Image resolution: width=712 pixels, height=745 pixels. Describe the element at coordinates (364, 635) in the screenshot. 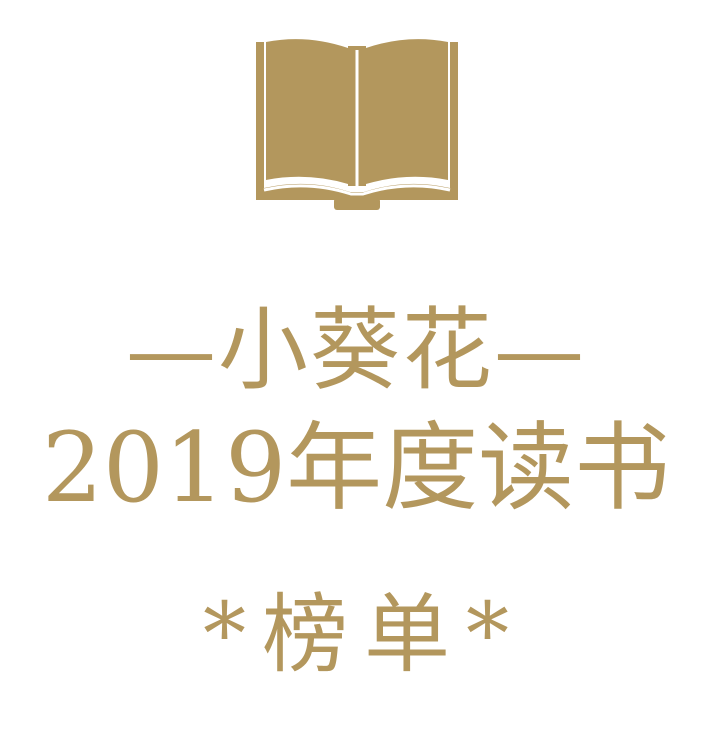

I see `title-line-3: *榜单*` at that location.